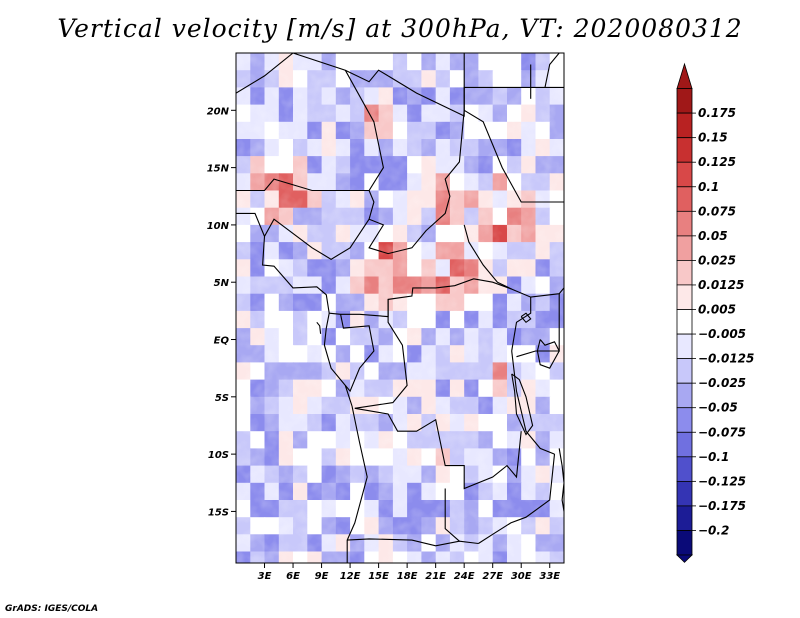  What do you see at coordinates (713, 530) in the screenshot?
I see `colorbar-label: −0.2` at bounding box center [713, 530].